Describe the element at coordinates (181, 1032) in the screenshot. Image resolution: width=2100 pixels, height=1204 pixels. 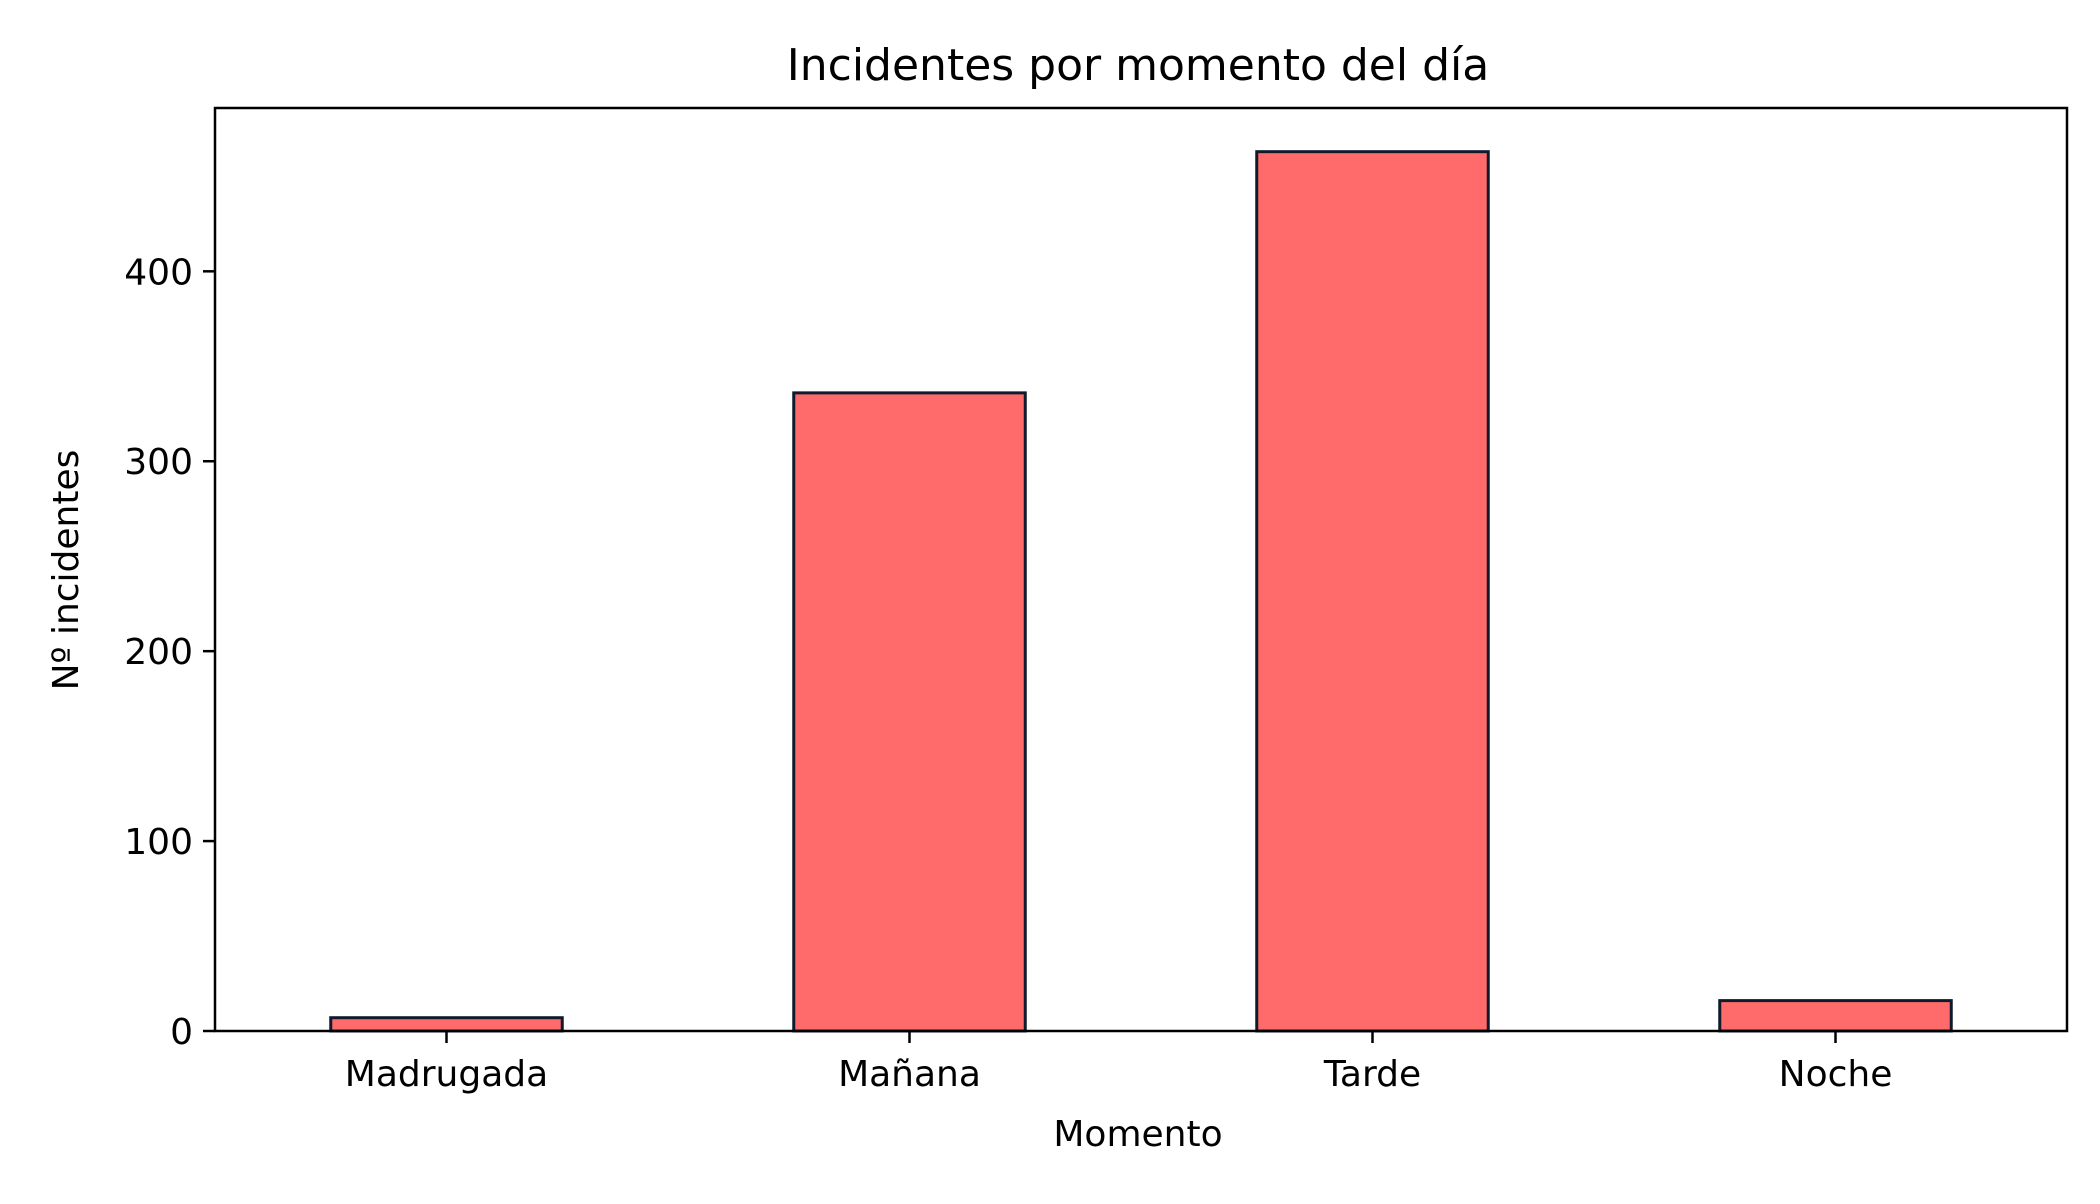
I see `y-tick-label: 0` at that location.